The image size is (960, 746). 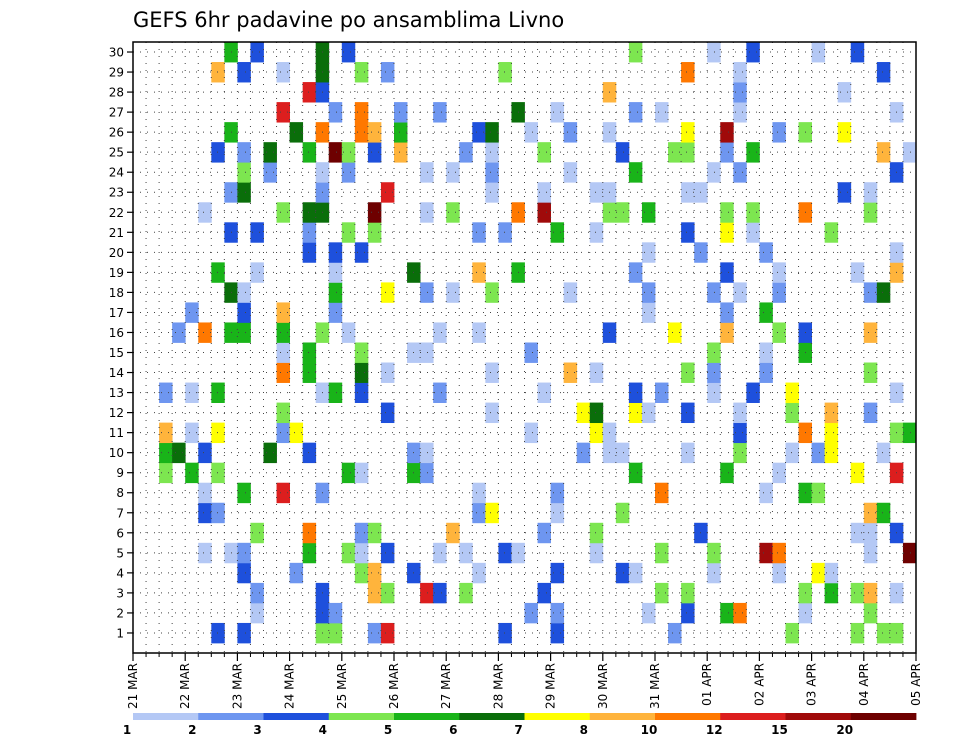 I want to click on y-tick-label: 3, so click(x=120, y=593).